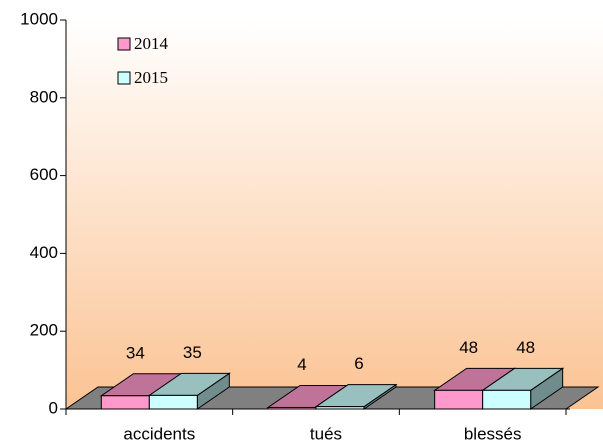  I want to click on y-tick-label: 1000, so click(39, 18).